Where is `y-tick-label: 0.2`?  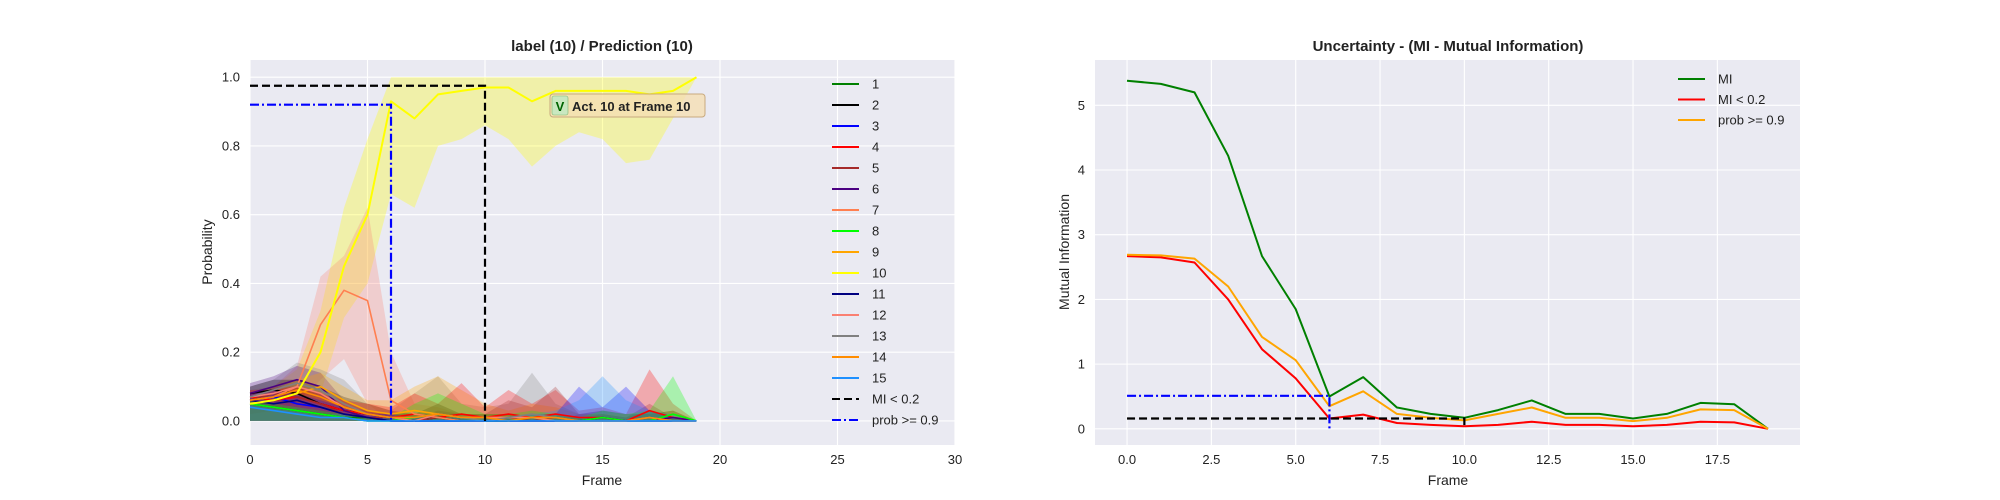 y-tick-label: 0.2 is located at coordinates (231, 352).